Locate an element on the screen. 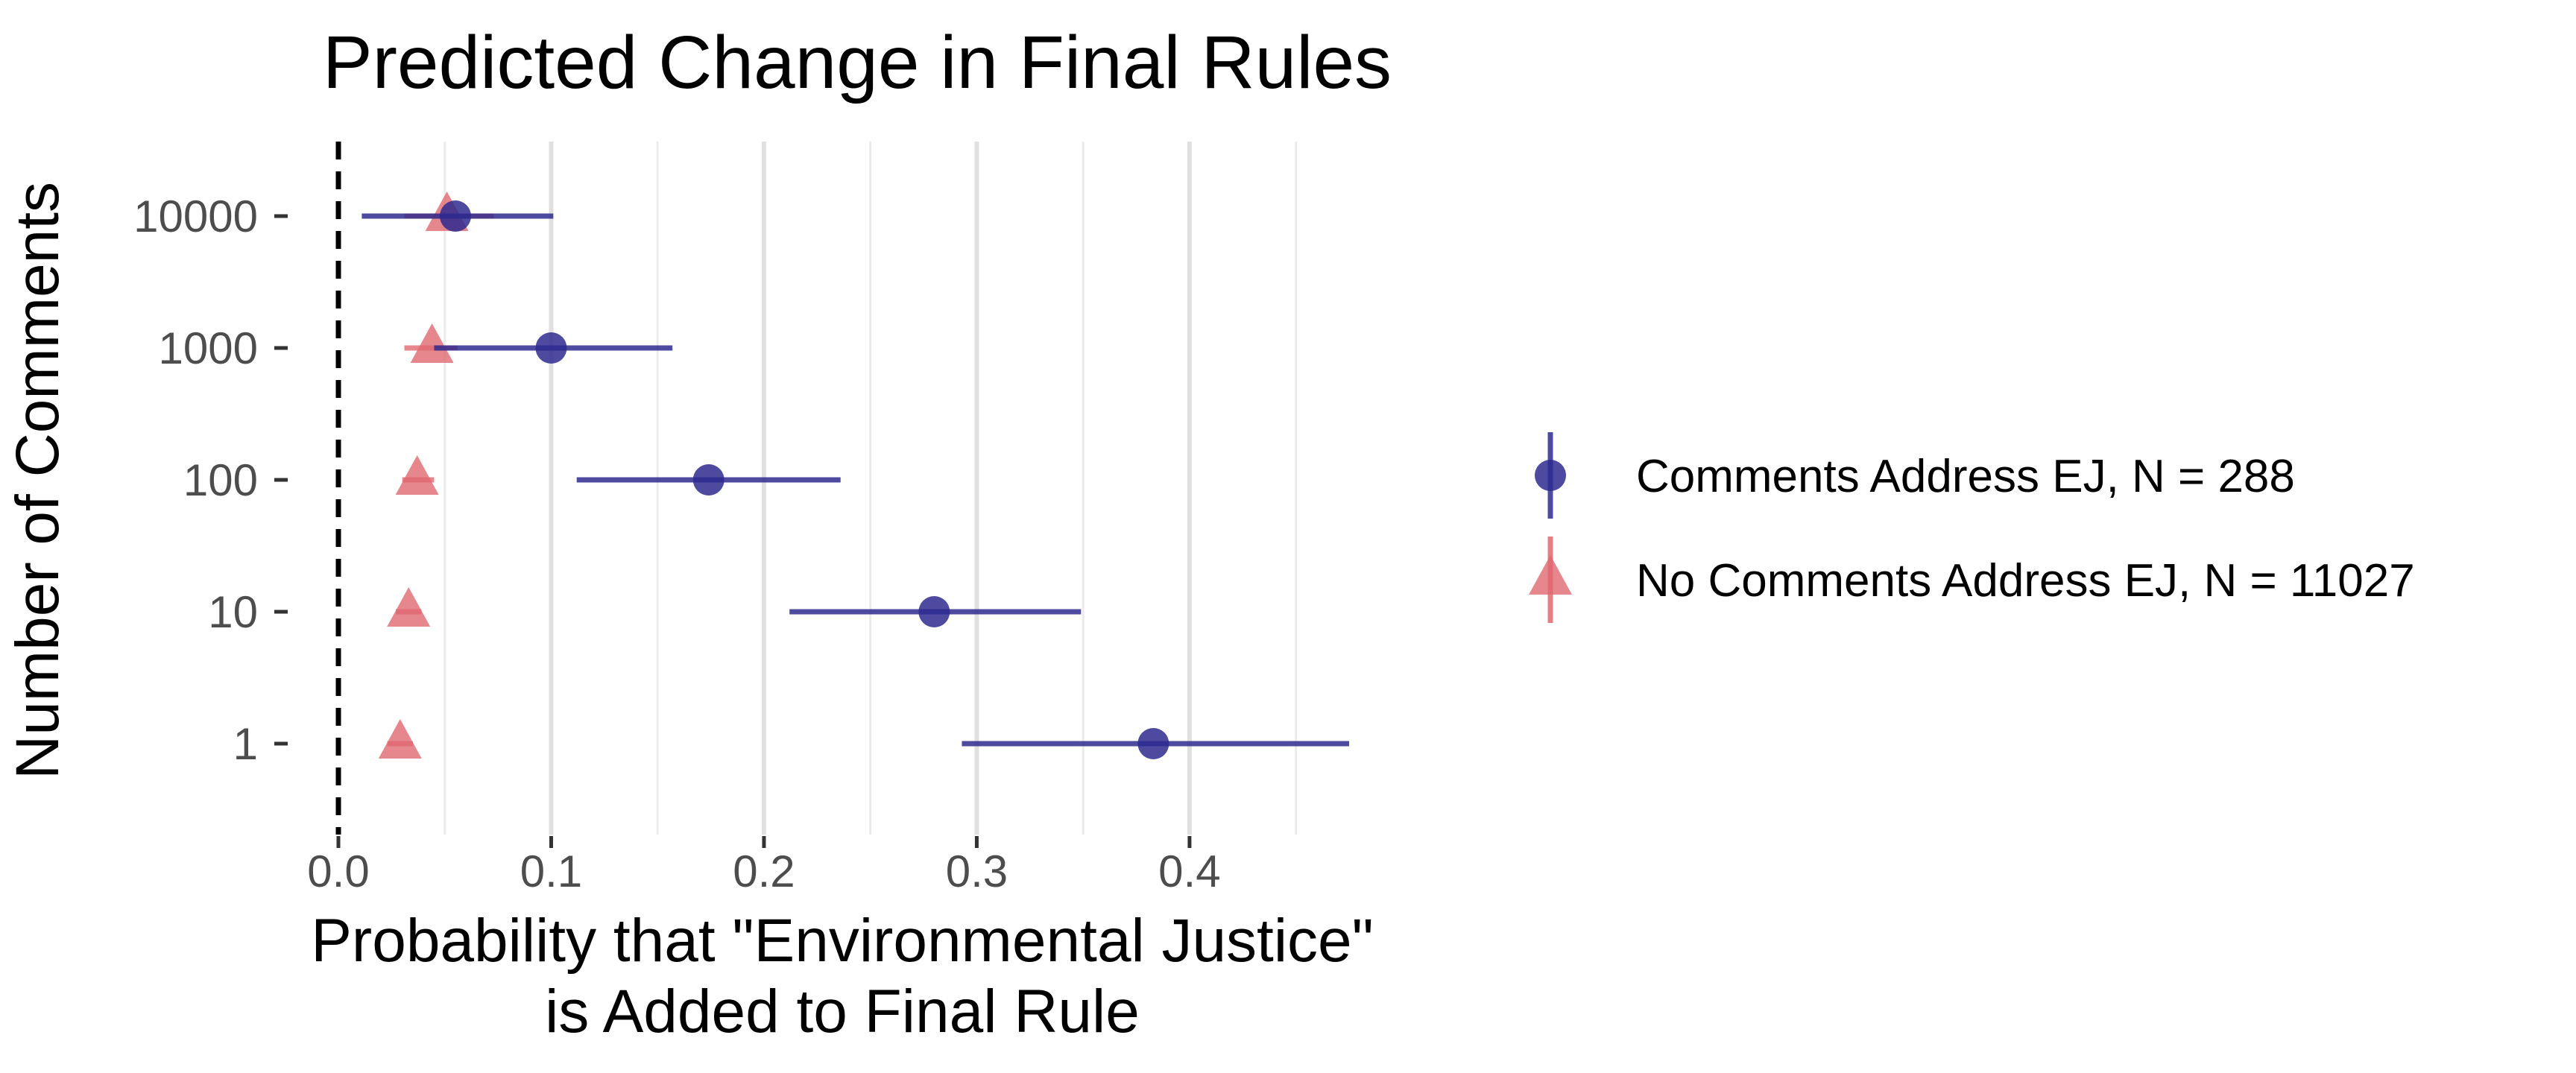 The width and height of the screenshot is (2576, 1073). x-tick-label-4: 0.4 is located at coordinates (1189, 871).